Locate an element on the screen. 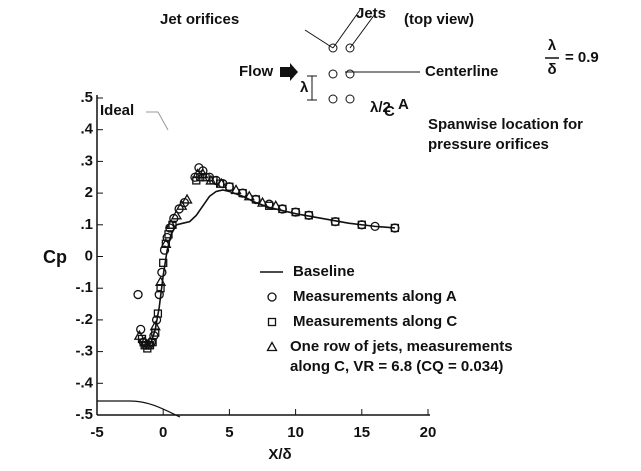  y-tick-label: -.4 is located at coordinates (84, 382).